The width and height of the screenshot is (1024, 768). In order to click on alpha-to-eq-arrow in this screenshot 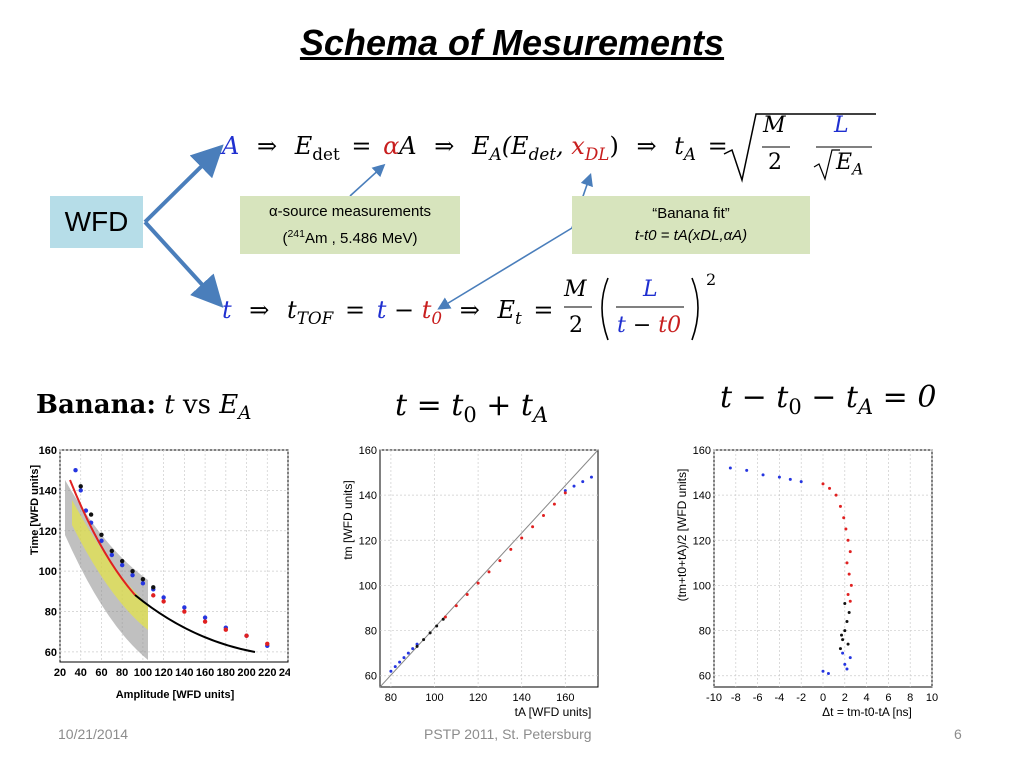, I will do `click(367, 180)`.